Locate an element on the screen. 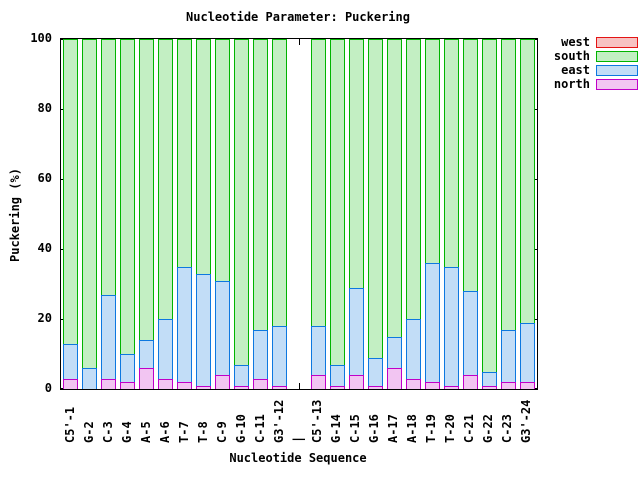  y-tick-label: 20 is located at coordinates (44, 318).